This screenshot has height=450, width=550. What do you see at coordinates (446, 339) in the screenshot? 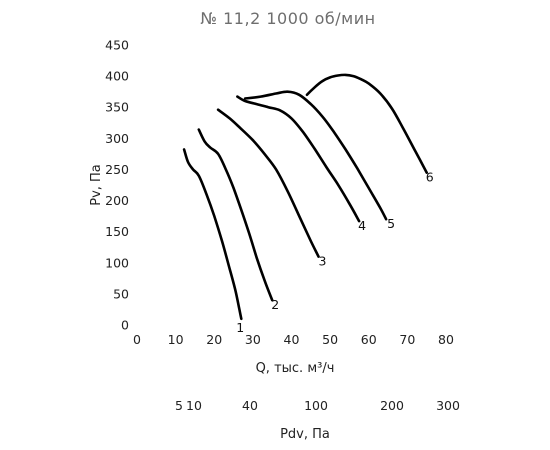
I see `x-tick-label: 80` at bounding box center [446, 339].